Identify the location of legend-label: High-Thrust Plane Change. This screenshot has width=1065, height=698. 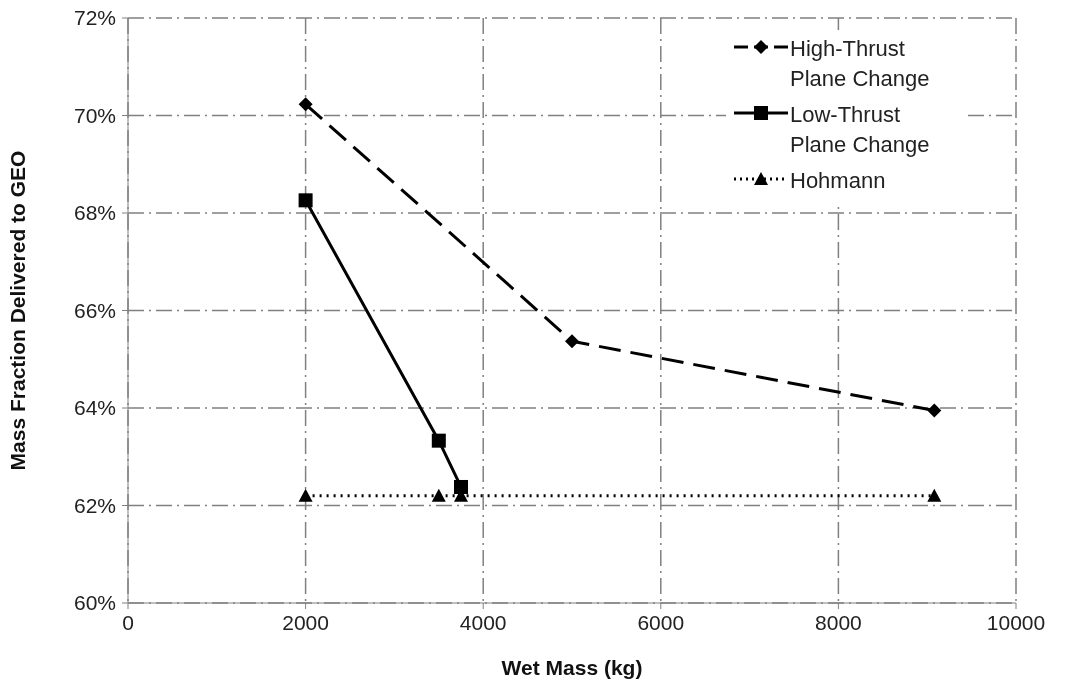
(860, 64).